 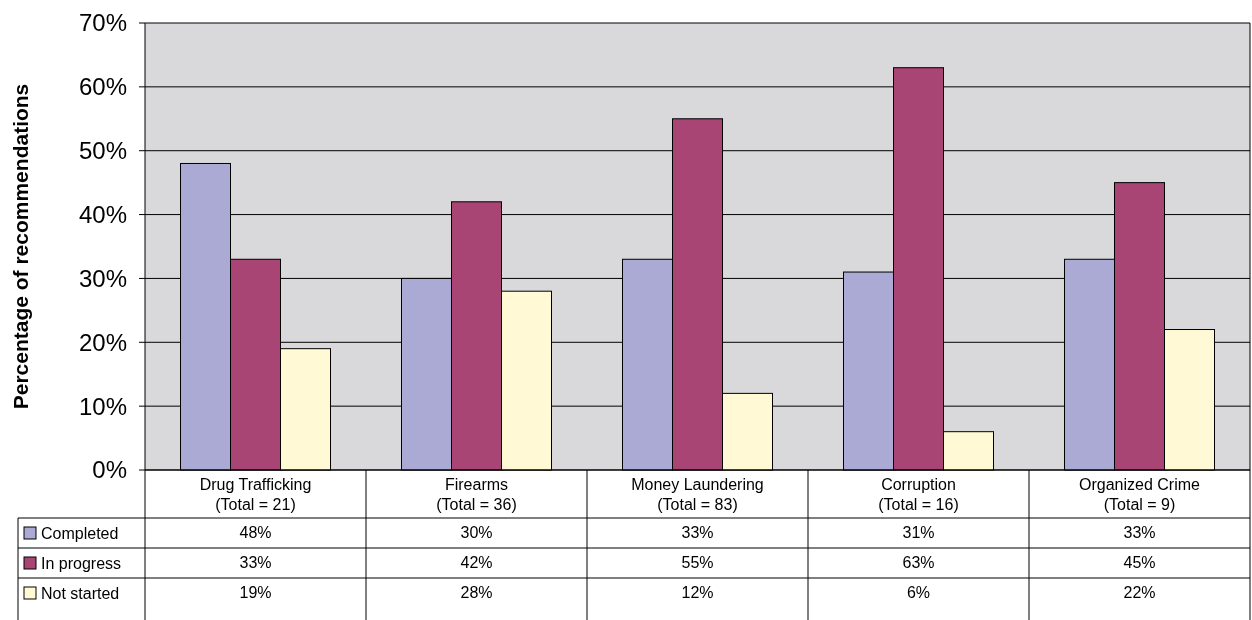 I want to click on y-tick-label: 20%, so click(x=102, y=342).